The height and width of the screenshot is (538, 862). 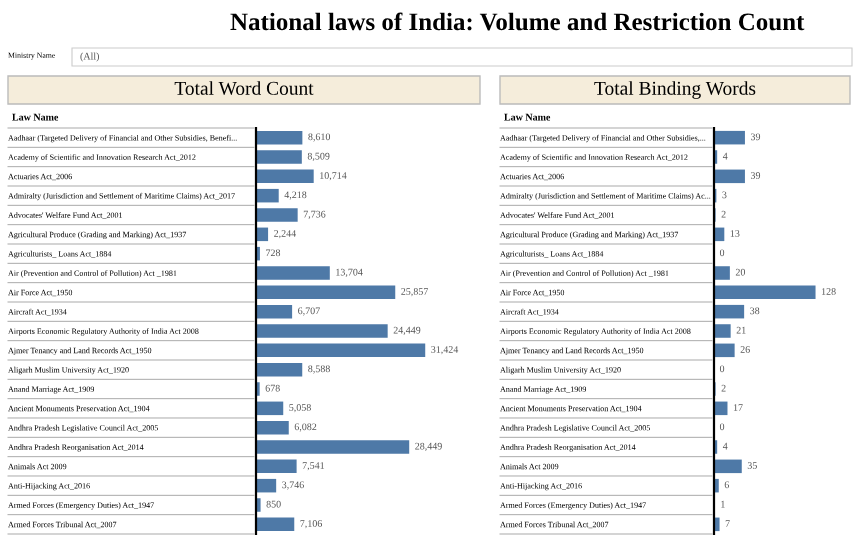 What do you see at coordinates (244, 88) in the screenshot?
I see `chart-subtitle: Total Word Count` at bounding box center [244, 88].